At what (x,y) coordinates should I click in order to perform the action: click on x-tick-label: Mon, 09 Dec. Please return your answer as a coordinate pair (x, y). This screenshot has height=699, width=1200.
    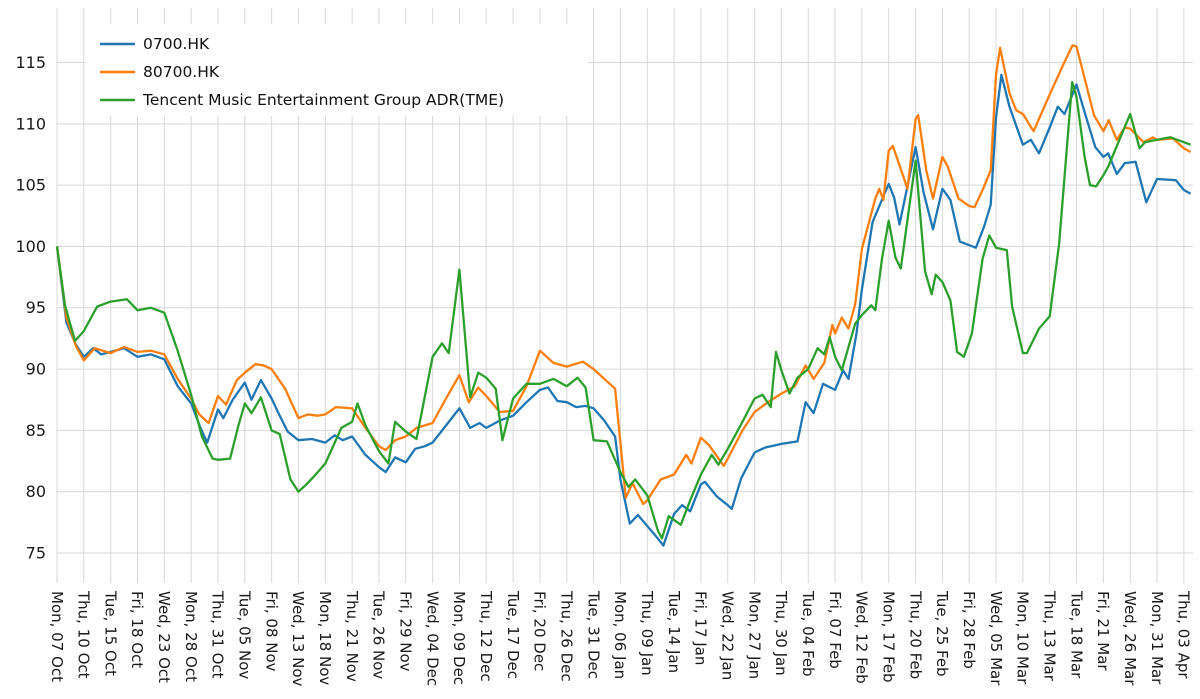
    Looking at the image, I should click on (459, 638).